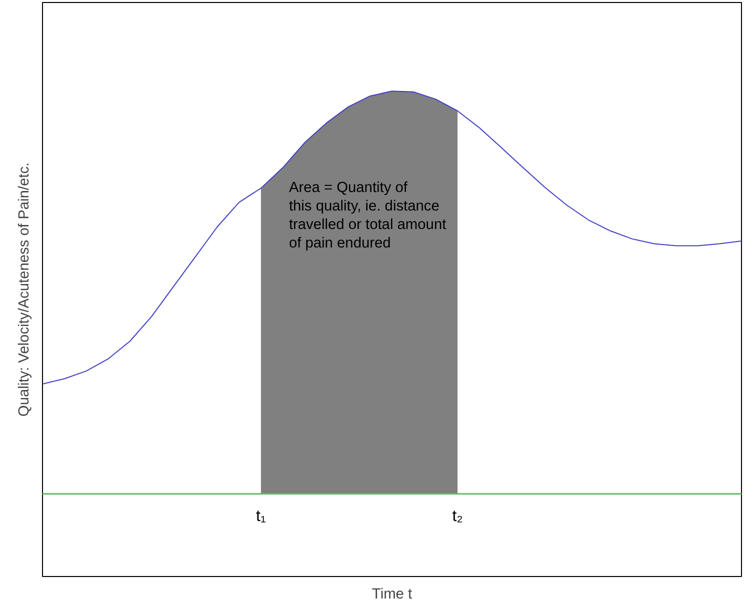 The width and height of the screenshot is (753, 605). What do you see at coordinates (367, 216) in the screenshot?
I see `annotation: Area = Quantity of this quality, ie. distance travelled or total amount of pain endured` at bounding box center [367, 216].